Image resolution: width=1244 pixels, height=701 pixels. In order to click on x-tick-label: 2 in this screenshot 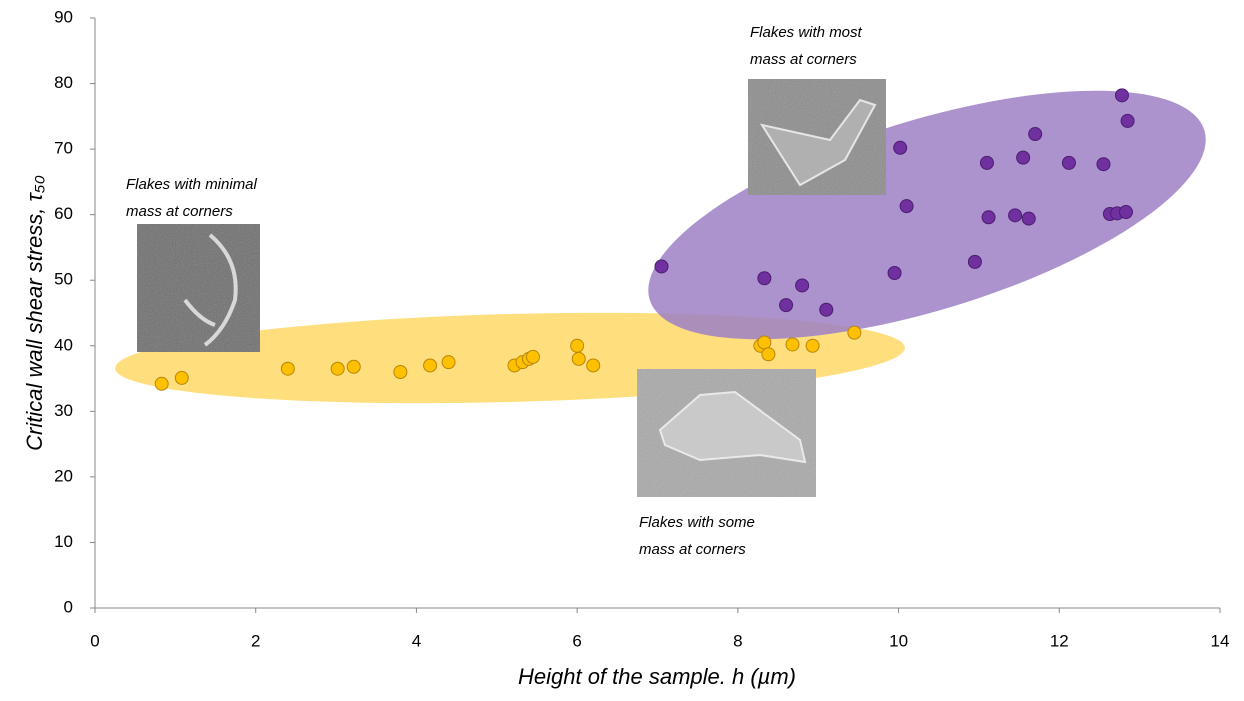, I will do `click(255, 640)`.